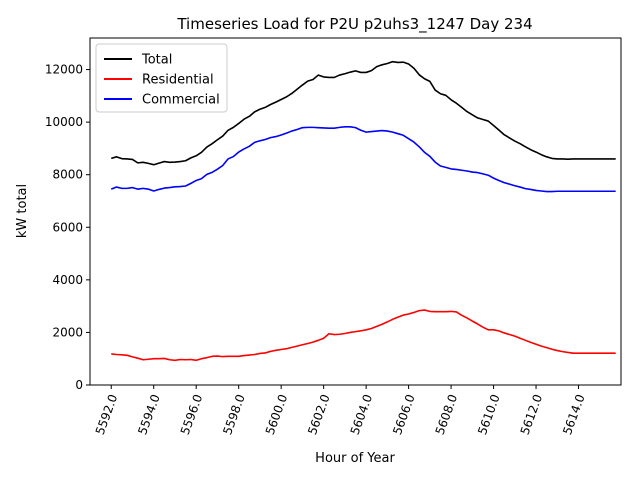 The height and width of the screenshot is (484, 640). I want to click on y-tick-label: 10000, so click(64, 122).